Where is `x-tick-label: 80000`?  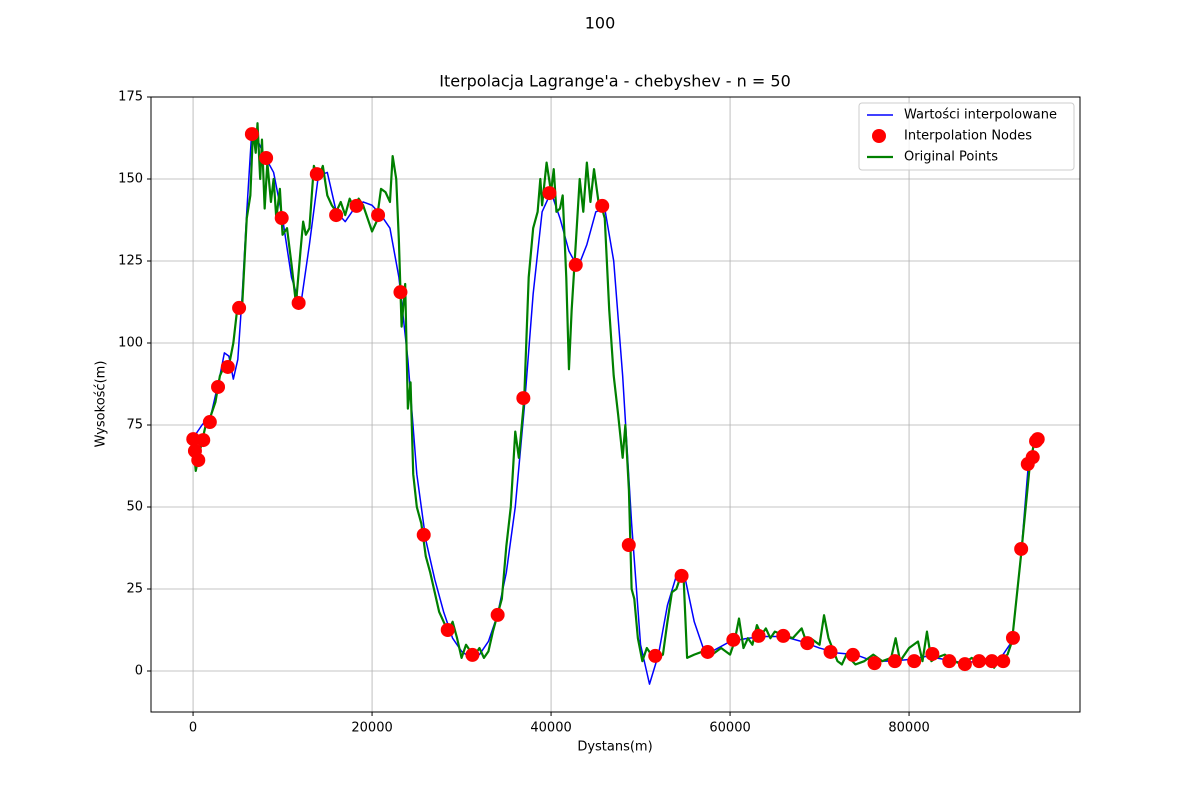
x-tick-label: 80000 is located at coordinates (908, 728).